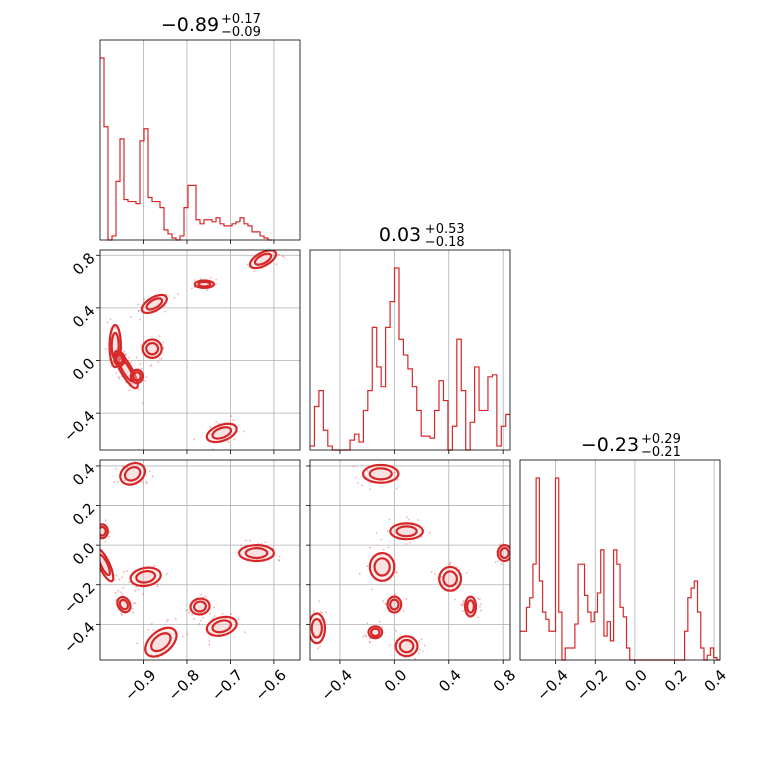 This screenshot has height=760, width=760. I want to click on hist-3-title-value: −0.23, so click(610, 445).